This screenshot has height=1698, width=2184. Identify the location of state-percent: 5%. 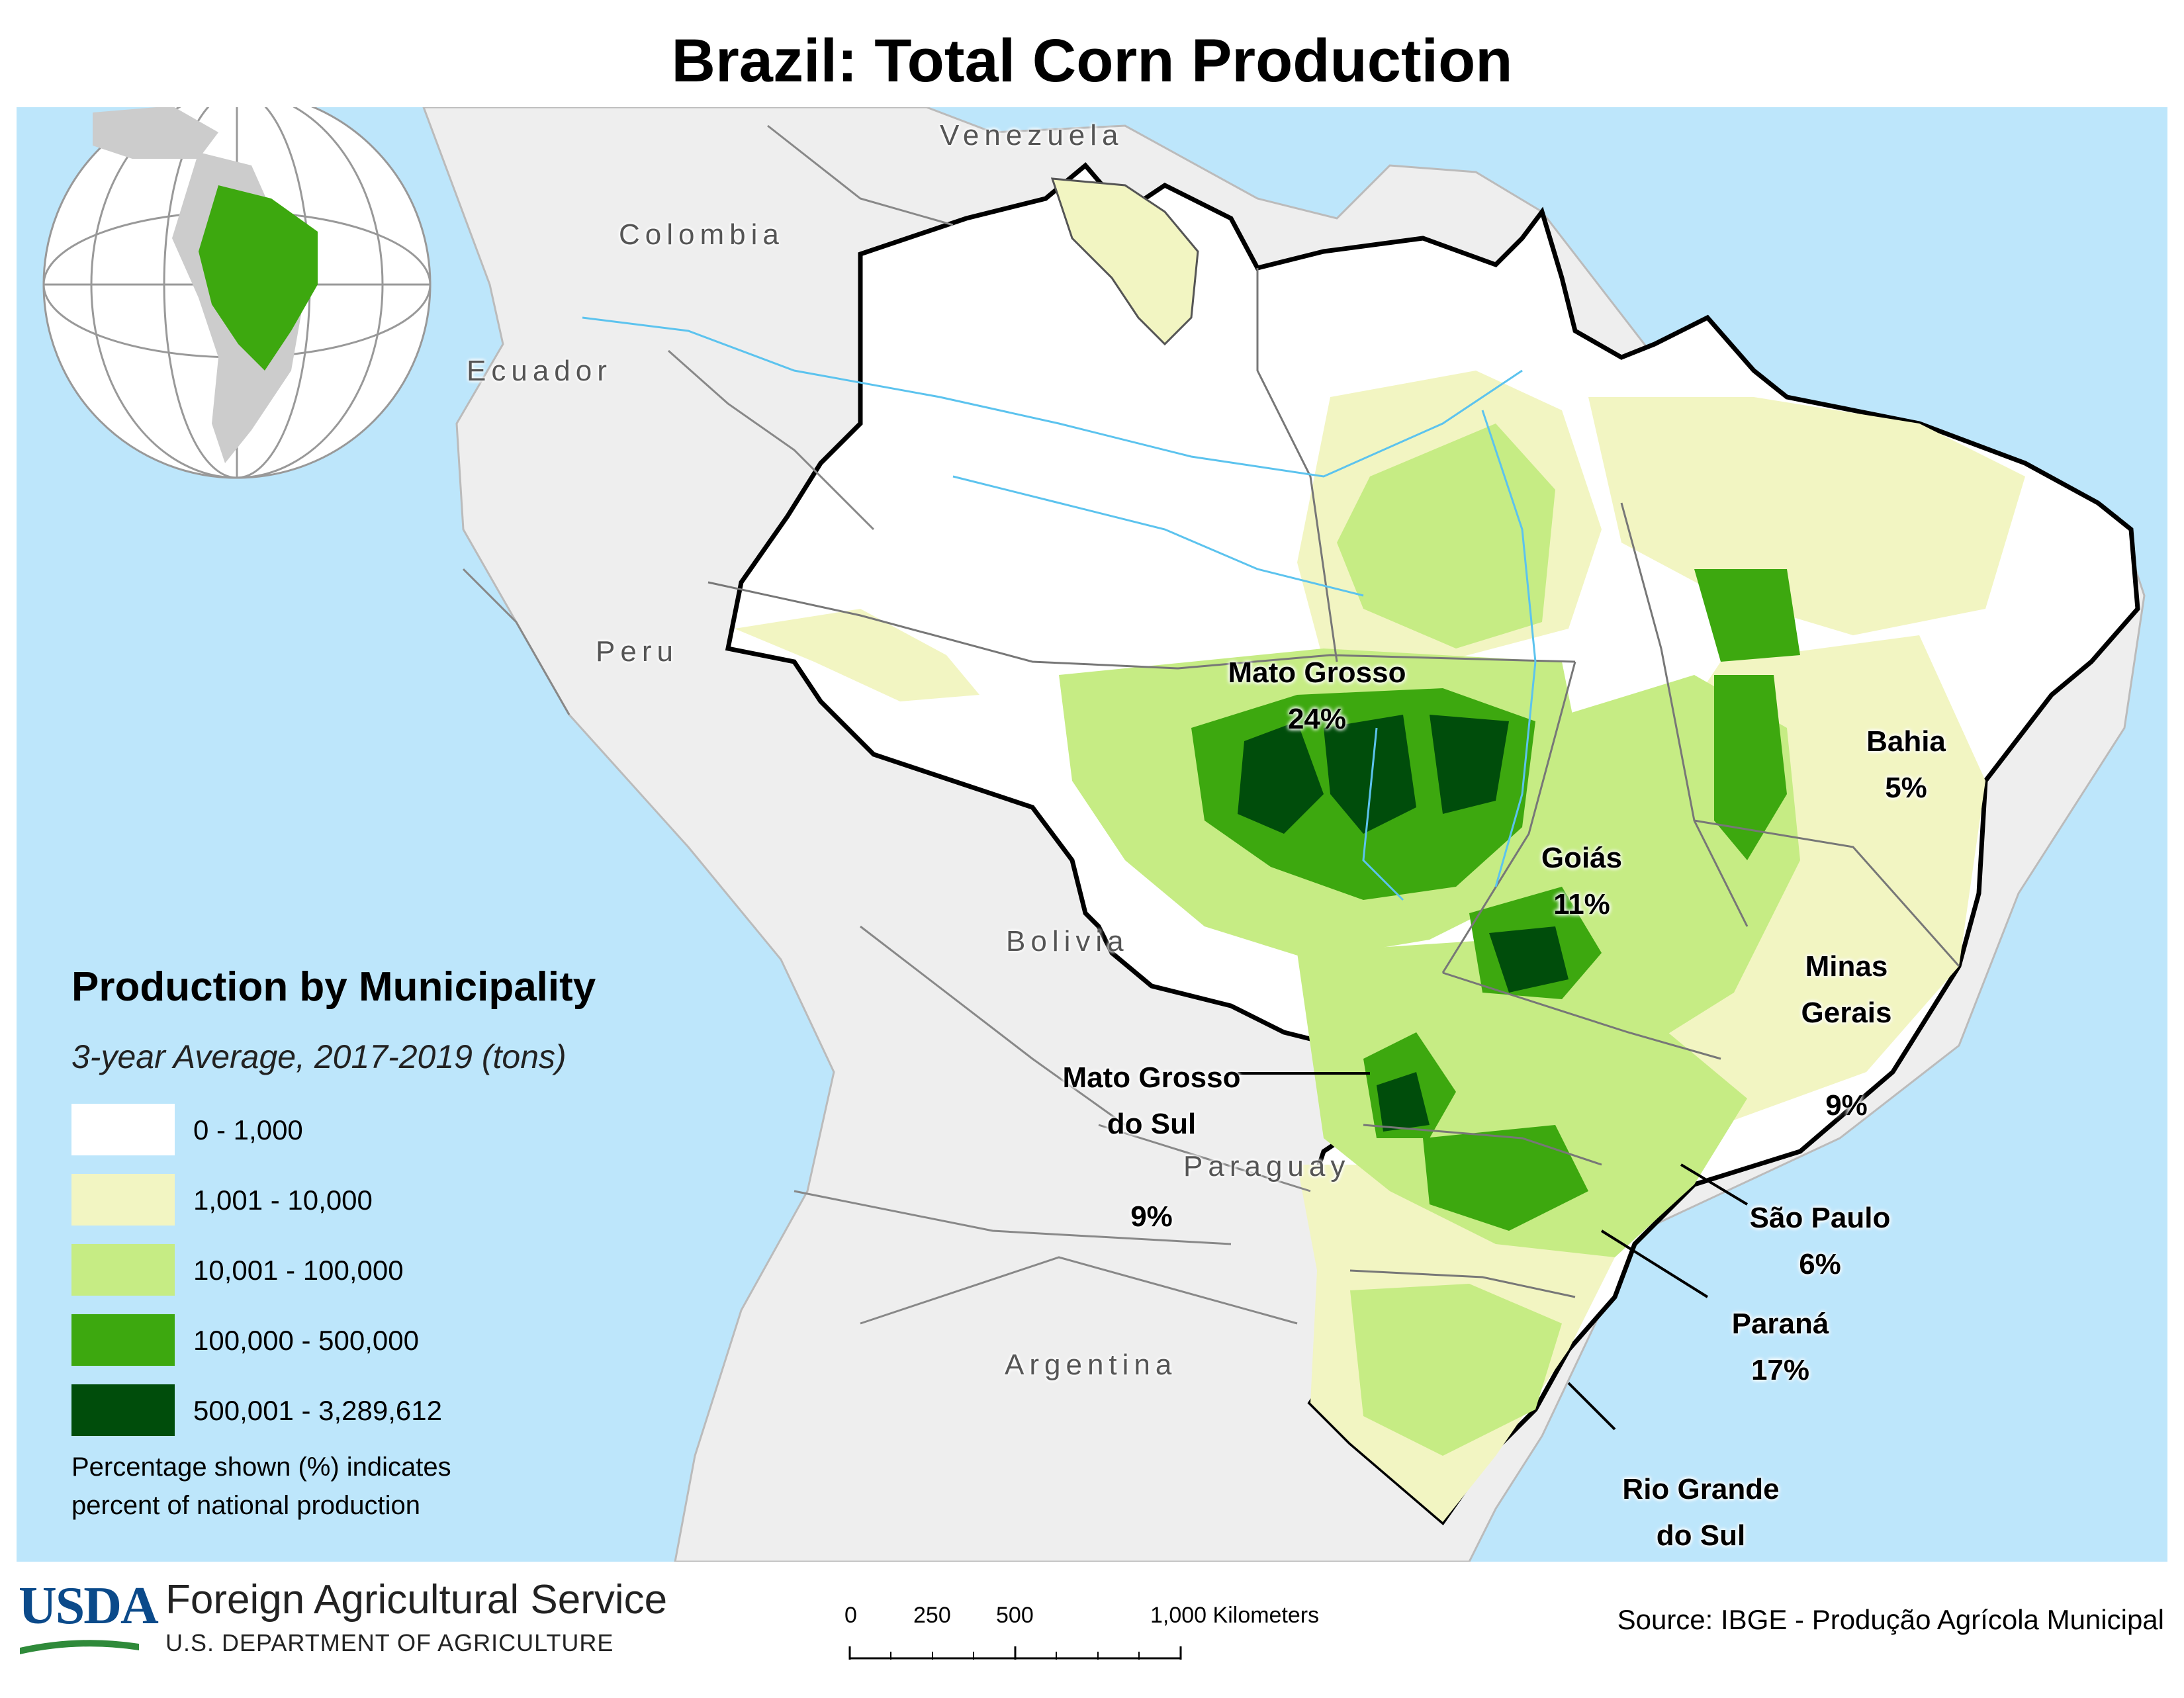
(1906, 788).